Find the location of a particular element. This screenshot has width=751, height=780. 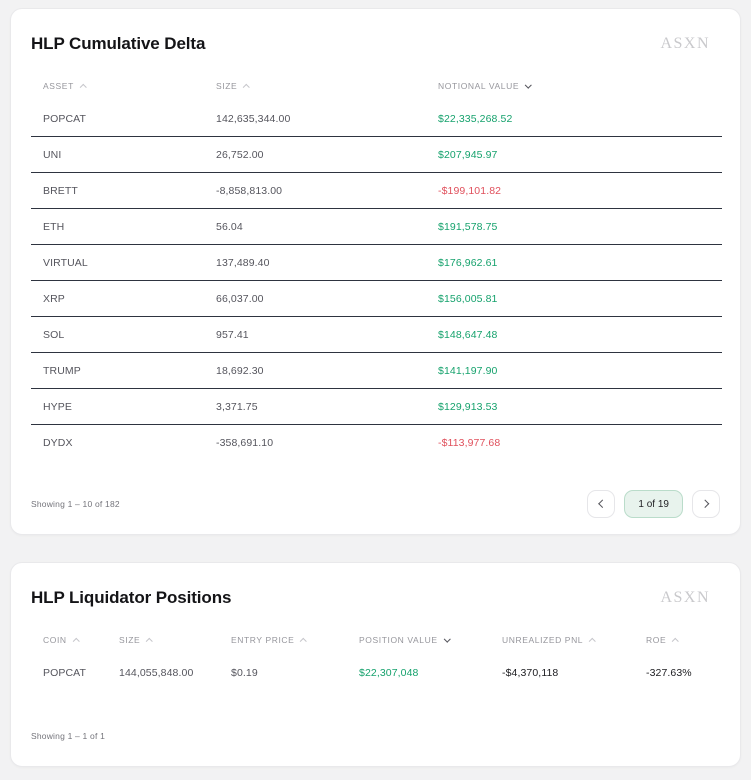

column-label: NOTIONAL VALUE is located at coordinates (479, 86).